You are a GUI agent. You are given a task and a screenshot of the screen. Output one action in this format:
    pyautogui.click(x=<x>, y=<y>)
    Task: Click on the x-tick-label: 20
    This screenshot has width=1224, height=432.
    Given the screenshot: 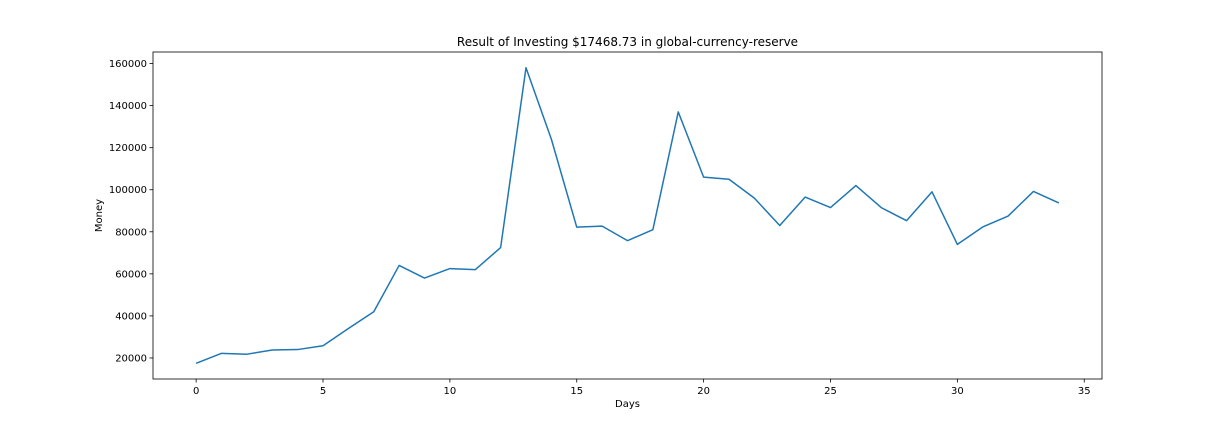 What is the action you would take?
    pyautogui.click(x=703, y=391)
    